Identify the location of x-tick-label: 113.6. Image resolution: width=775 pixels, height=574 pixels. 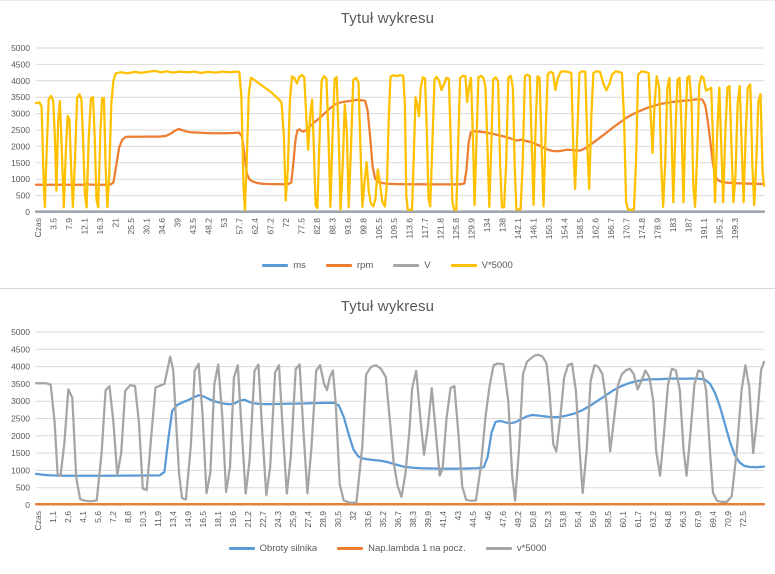
(410, 228).